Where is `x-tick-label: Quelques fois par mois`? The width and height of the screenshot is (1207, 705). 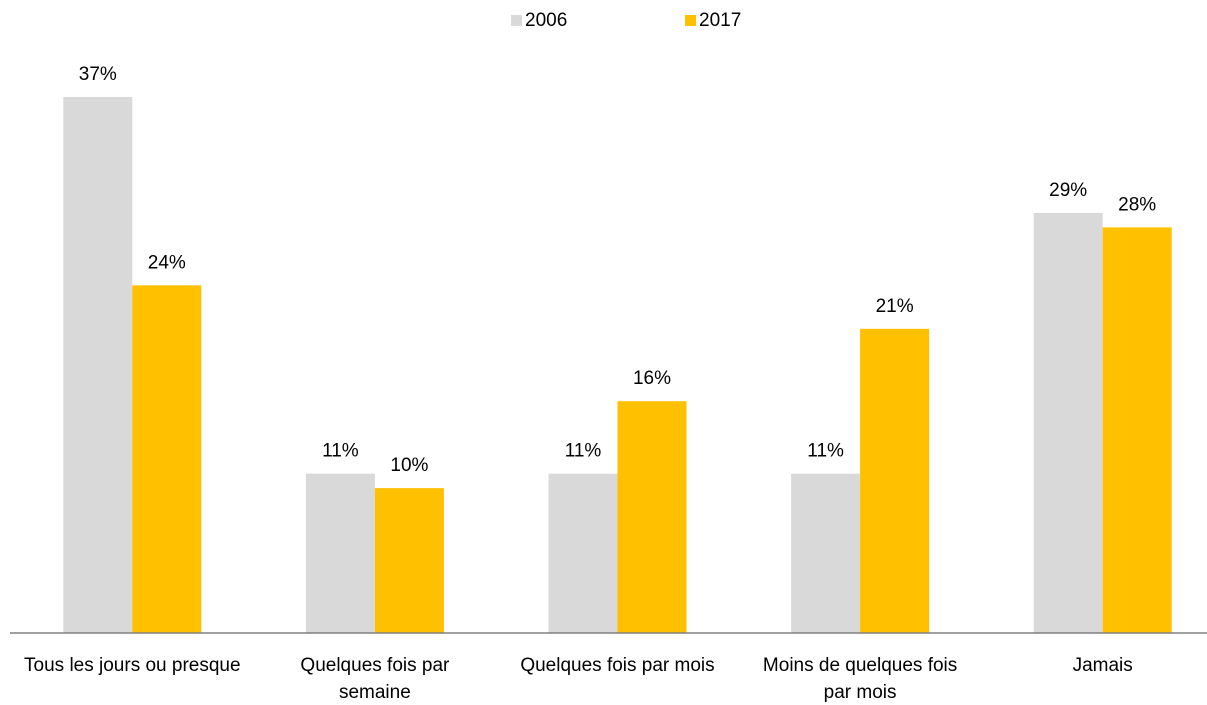 x-tick-label: Quelques fois par mois is located at coordinates (617, 665).